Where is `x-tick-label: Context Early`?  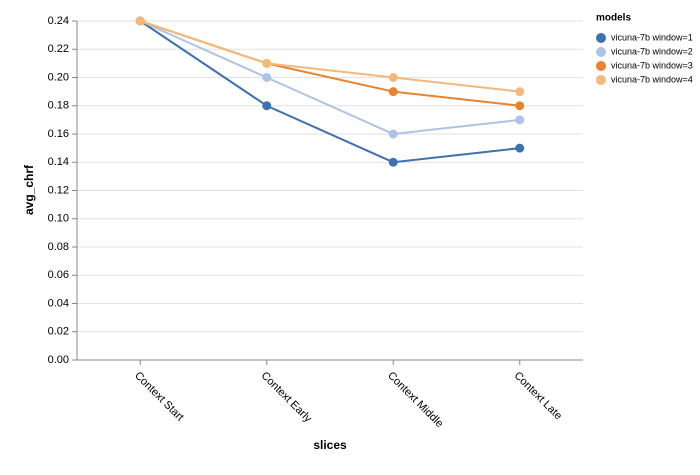 x-tick-label: Context Early is located at coordinates (287, 398).